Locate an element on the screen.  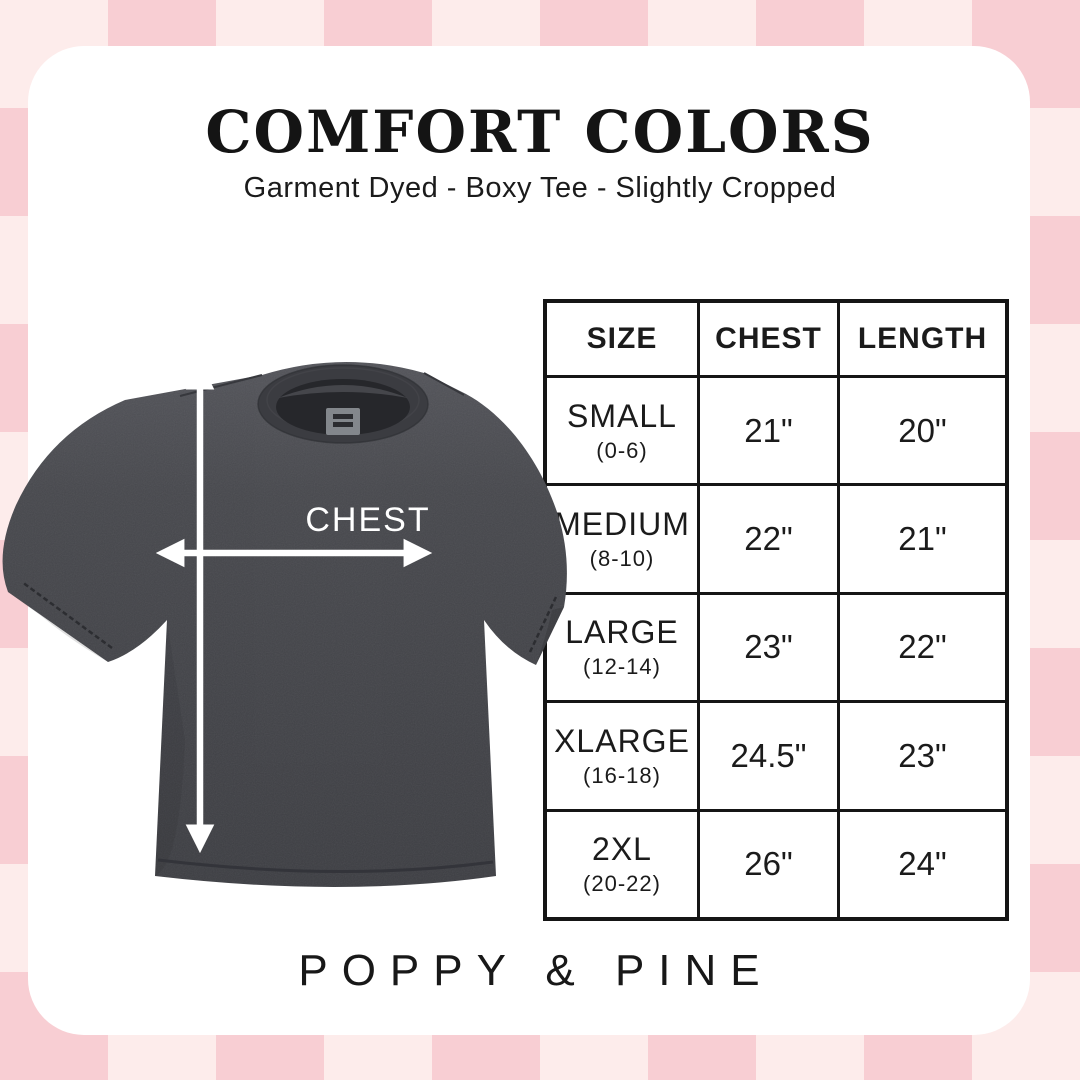
table-row-2xl-size: 2XL (20-22) is located at coordinates (622, 864).